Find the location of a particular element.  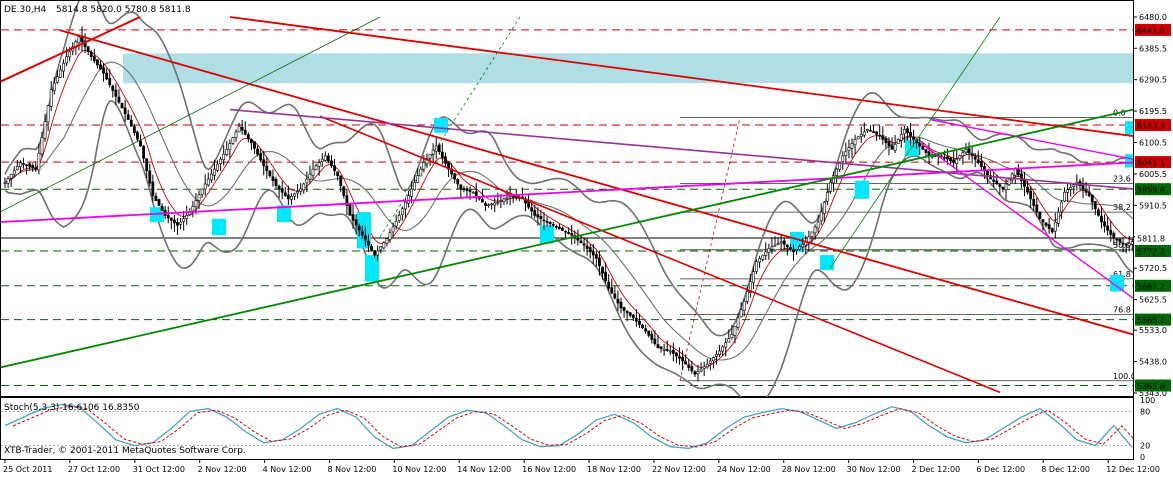

price-tick-label: 5910.5 is located at coordinates (1153, 205).